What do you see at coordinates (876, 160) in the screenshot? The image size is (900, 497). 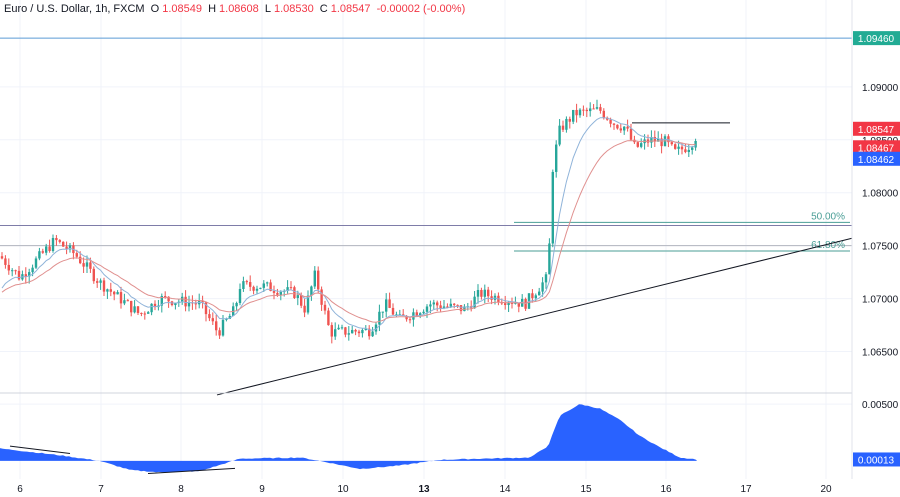 I see `price-label-text: 1.08462` at bounding box center [876, 160].